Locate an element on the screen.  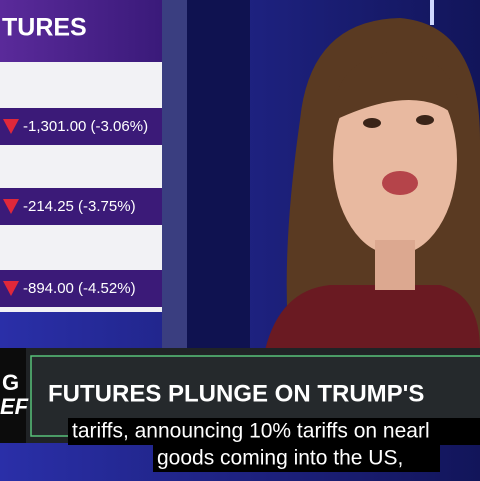
headline: FUTURES PLUNGE ON TRUMP'S is located at coordinates (236, 393).